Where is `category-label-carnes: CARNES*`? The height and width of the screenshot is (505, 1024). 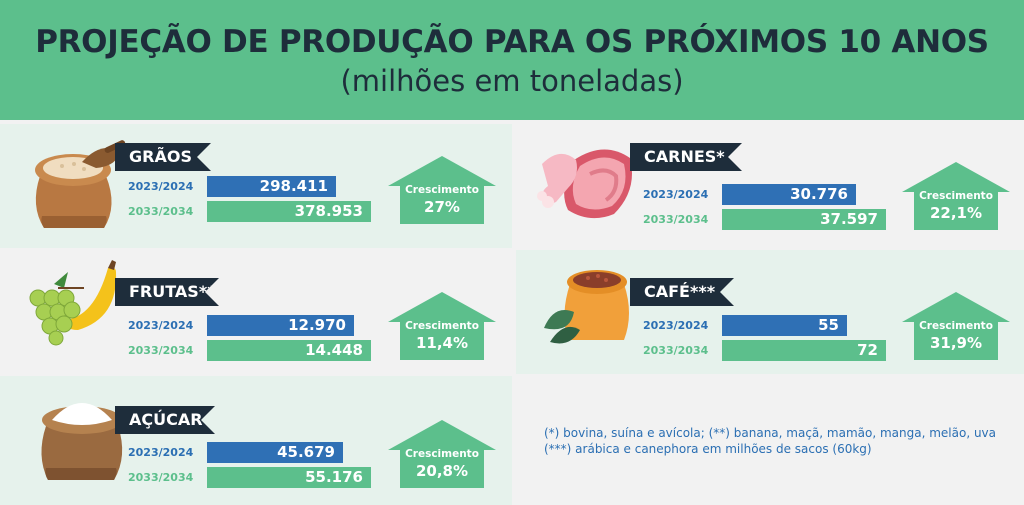
category-label-carnes: CARNES* is located at coordinates (686, 157).